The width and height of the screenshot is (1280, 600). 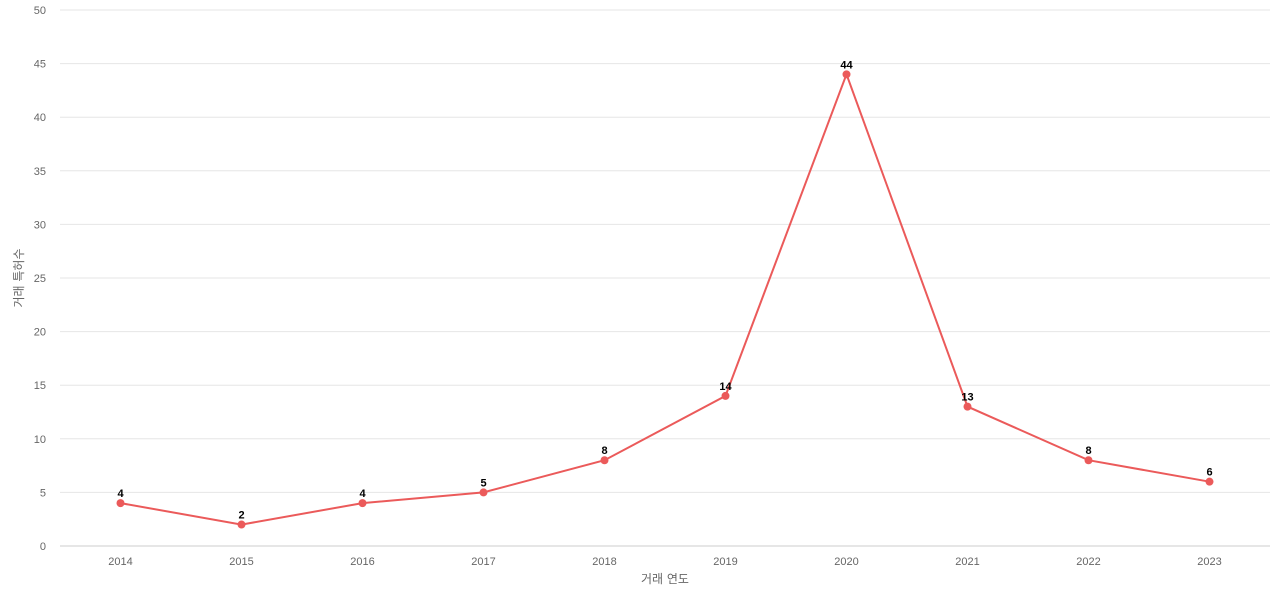 What do you see at coordinates (40, 440) in the screenshot?
I see `y-tick-label: 10` at bounding box center [40, 440].